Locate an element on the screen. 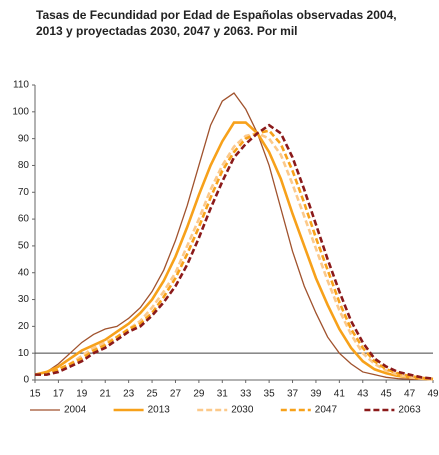 The image size is (439, 455). x-tick-label: 39 is located at coordinates (316, 394).